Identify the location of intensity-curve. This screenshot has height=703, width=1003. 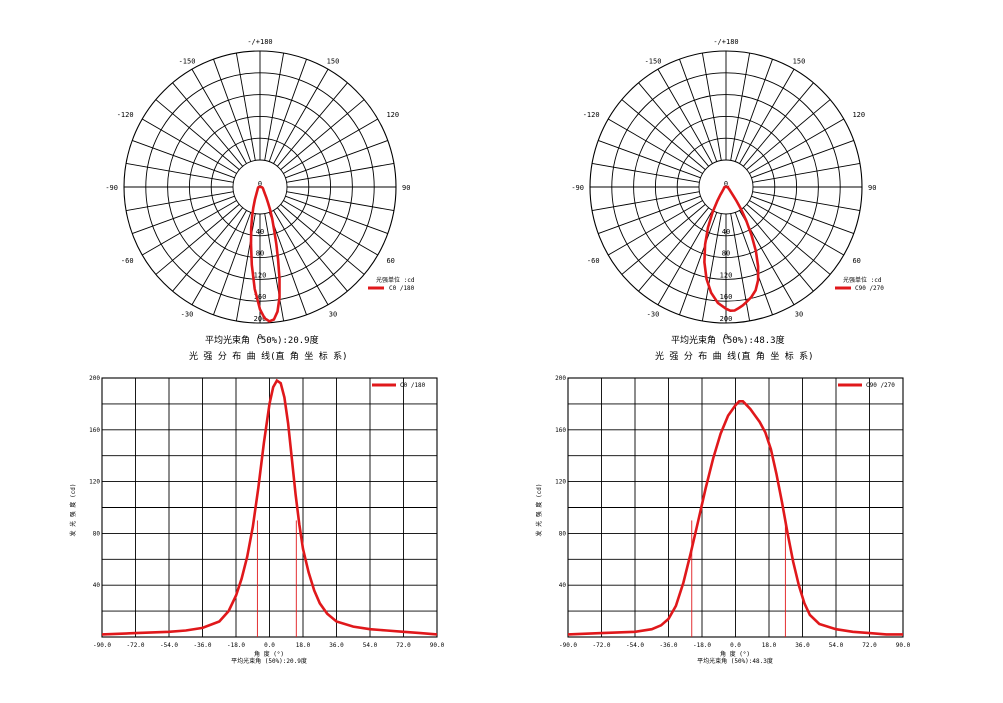
(735, 518).